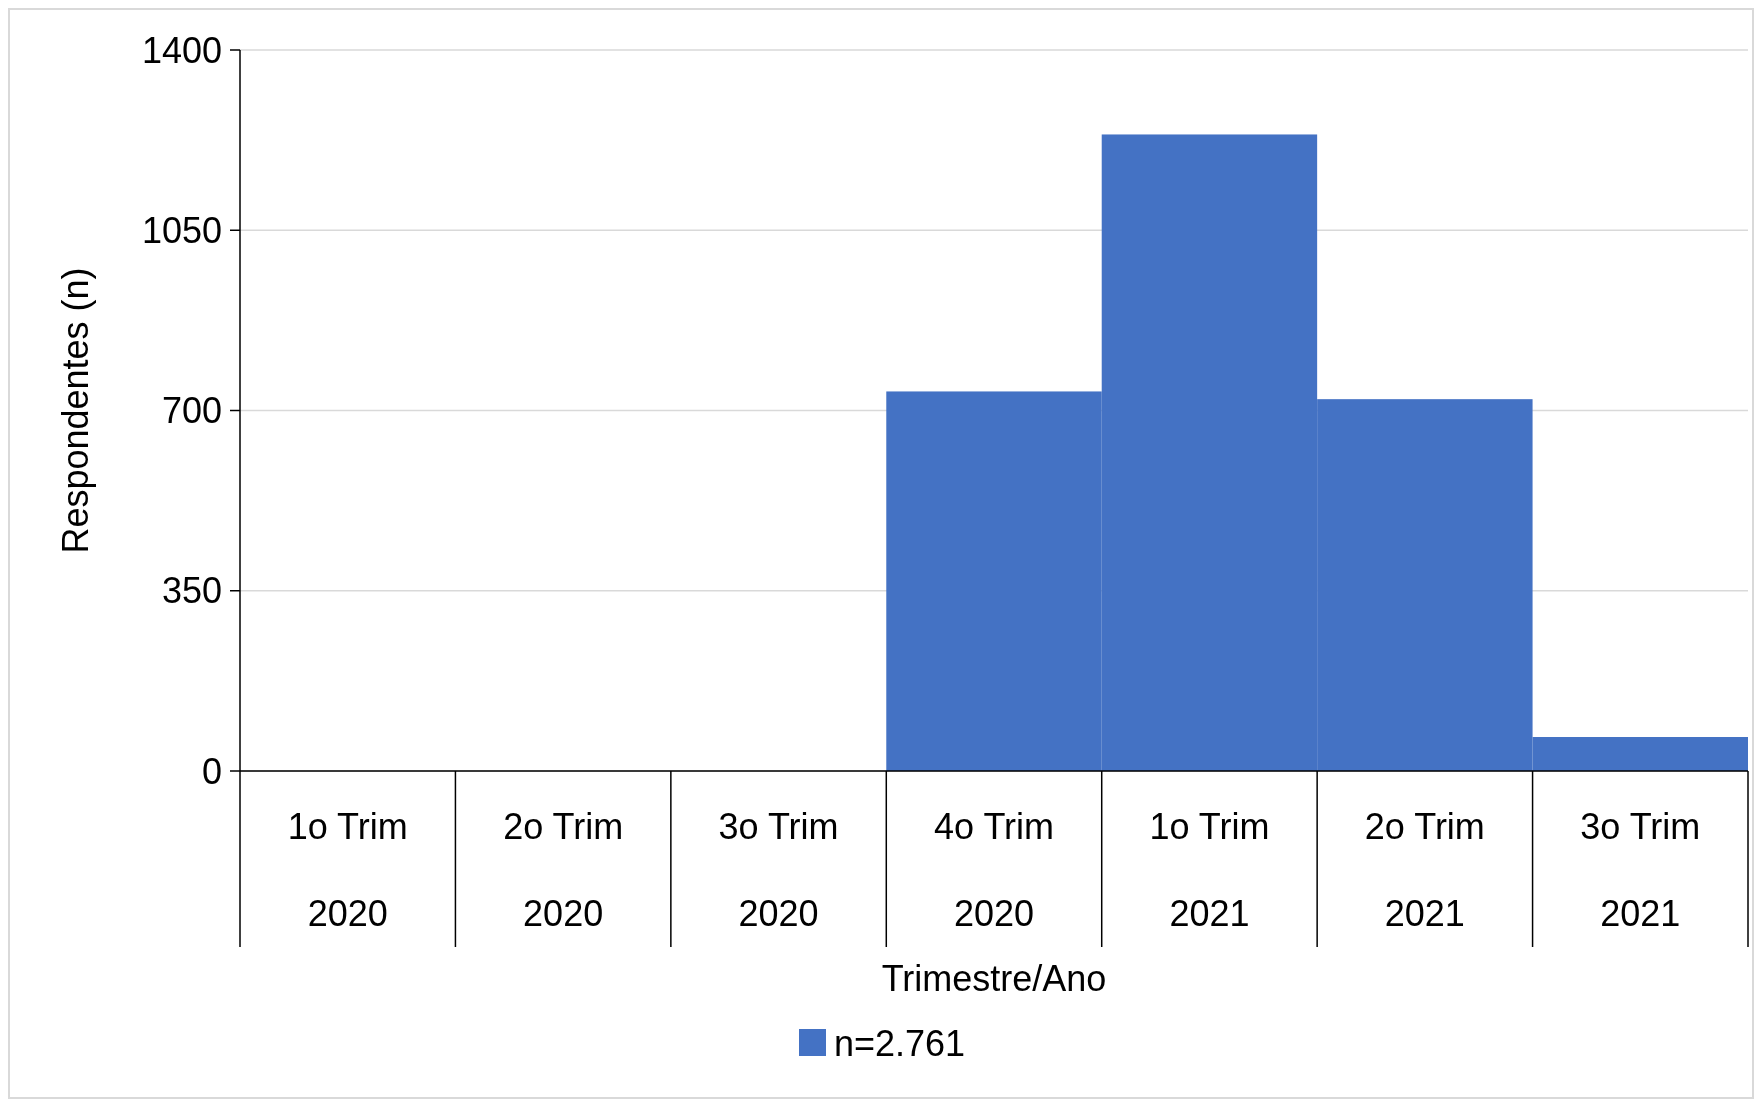 This screenshot has height=1107, width=1762. I want to click on category-label: 1o Trim 2020, so click(347, 870).